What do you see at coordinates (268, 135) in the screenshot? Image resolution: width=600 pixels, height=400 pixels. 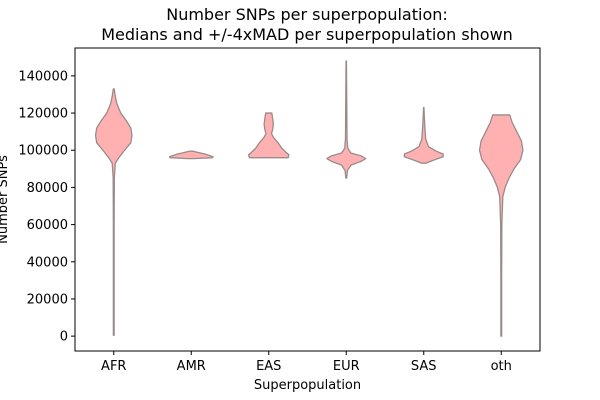 I see `violin-eas` at bounding box center [268, 135].